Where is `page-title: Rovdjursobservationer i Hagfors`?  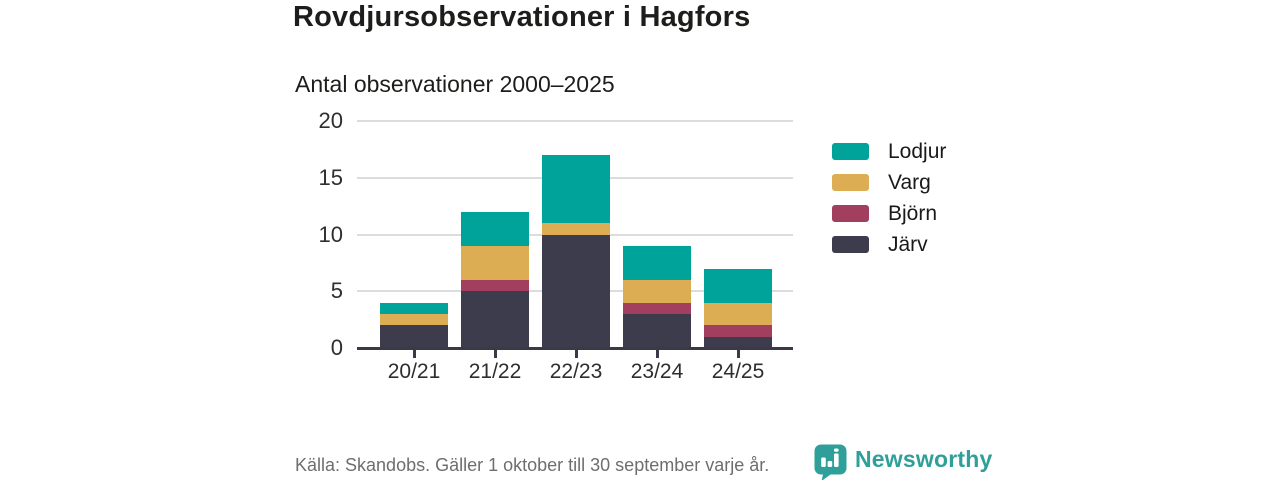 page-title: Rovdjursobservationer i Hagfors is located at coordinates (522, 17).